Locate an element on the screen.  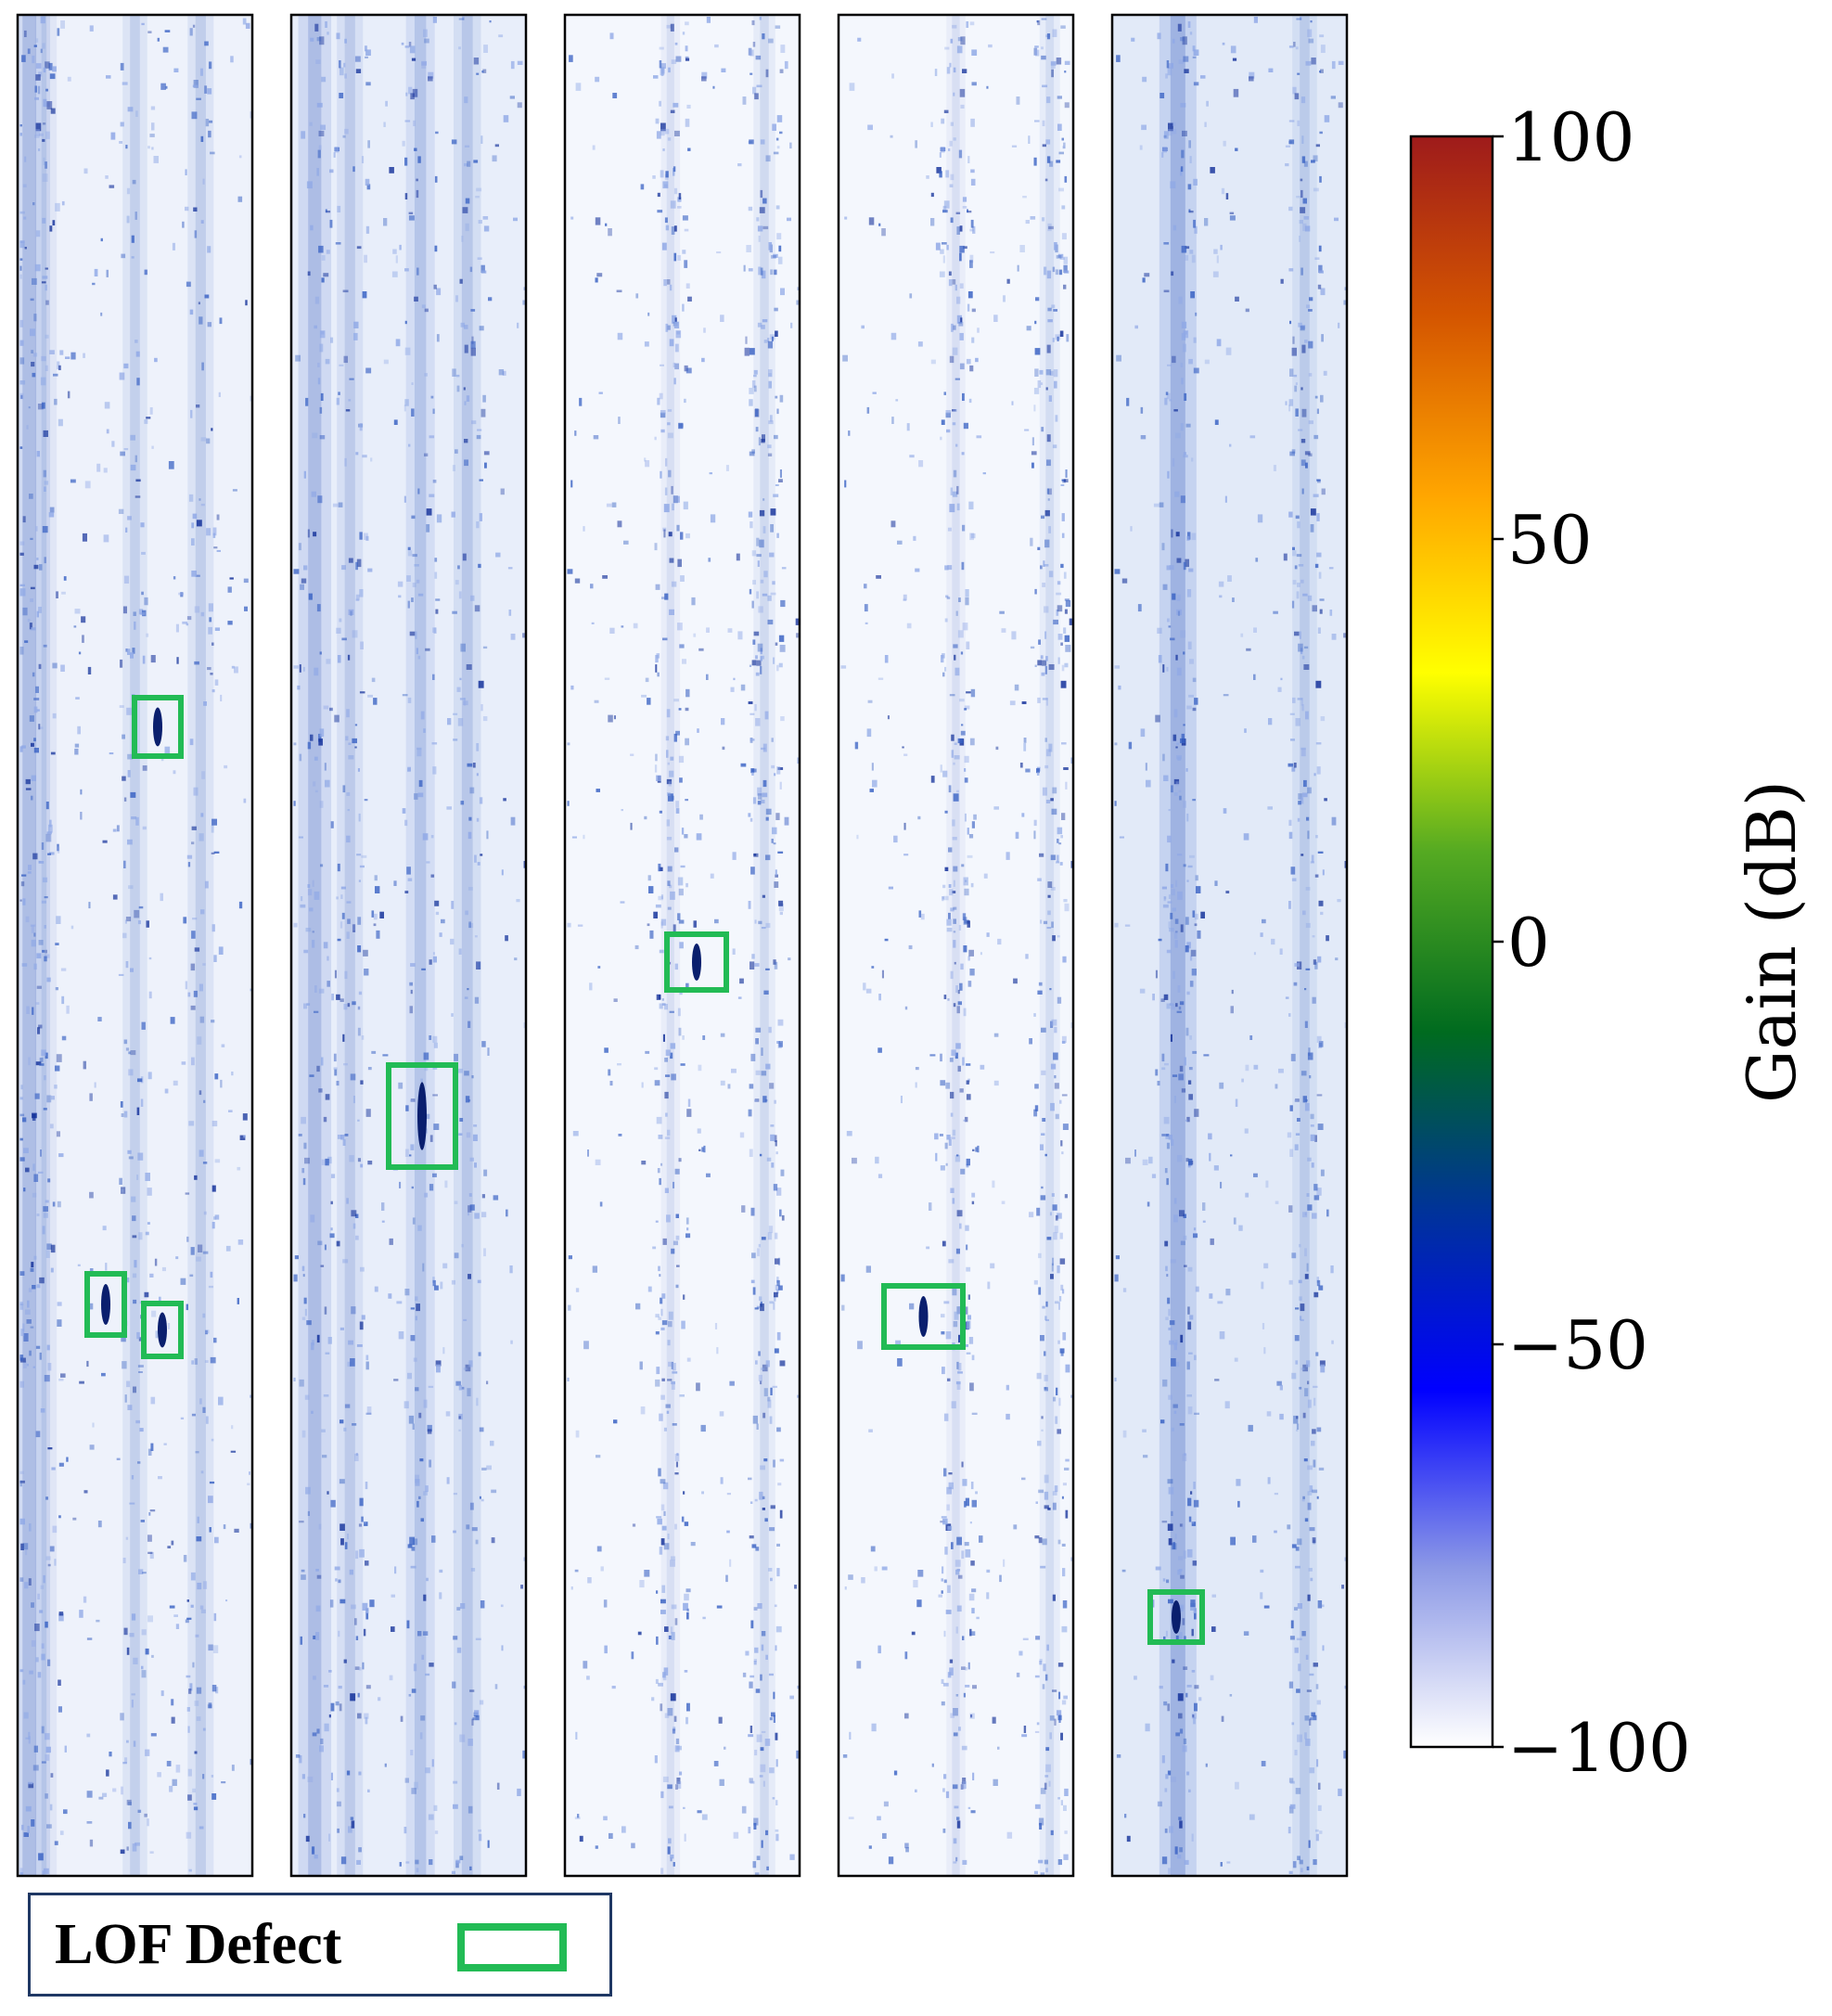
lof-defect-box is located at coordinates (923, 1316).